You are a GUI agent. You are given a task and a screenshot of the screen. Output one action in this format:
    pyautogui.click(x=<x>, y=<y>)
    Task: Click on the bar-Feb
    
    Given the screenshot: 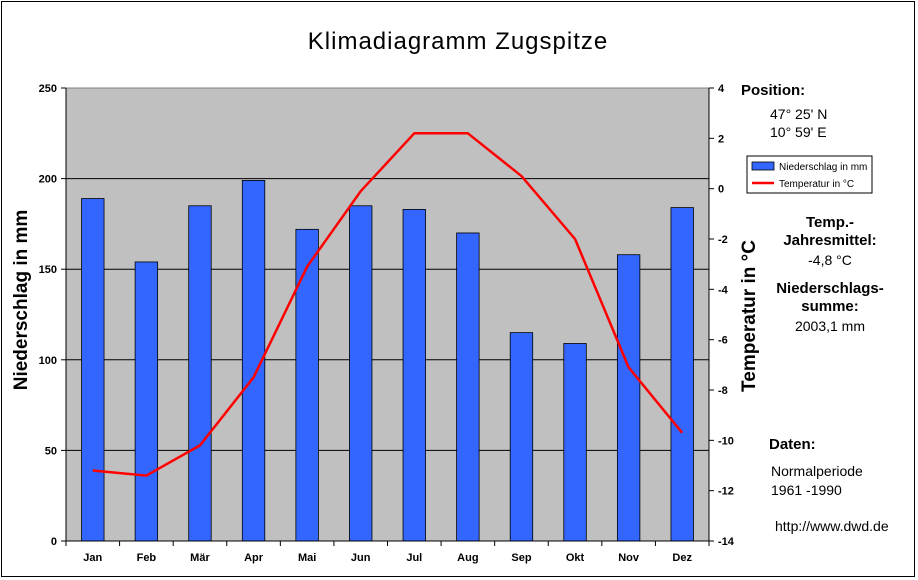 What is the action you would take?
    pyautogui.click(x=146, y=401)
    